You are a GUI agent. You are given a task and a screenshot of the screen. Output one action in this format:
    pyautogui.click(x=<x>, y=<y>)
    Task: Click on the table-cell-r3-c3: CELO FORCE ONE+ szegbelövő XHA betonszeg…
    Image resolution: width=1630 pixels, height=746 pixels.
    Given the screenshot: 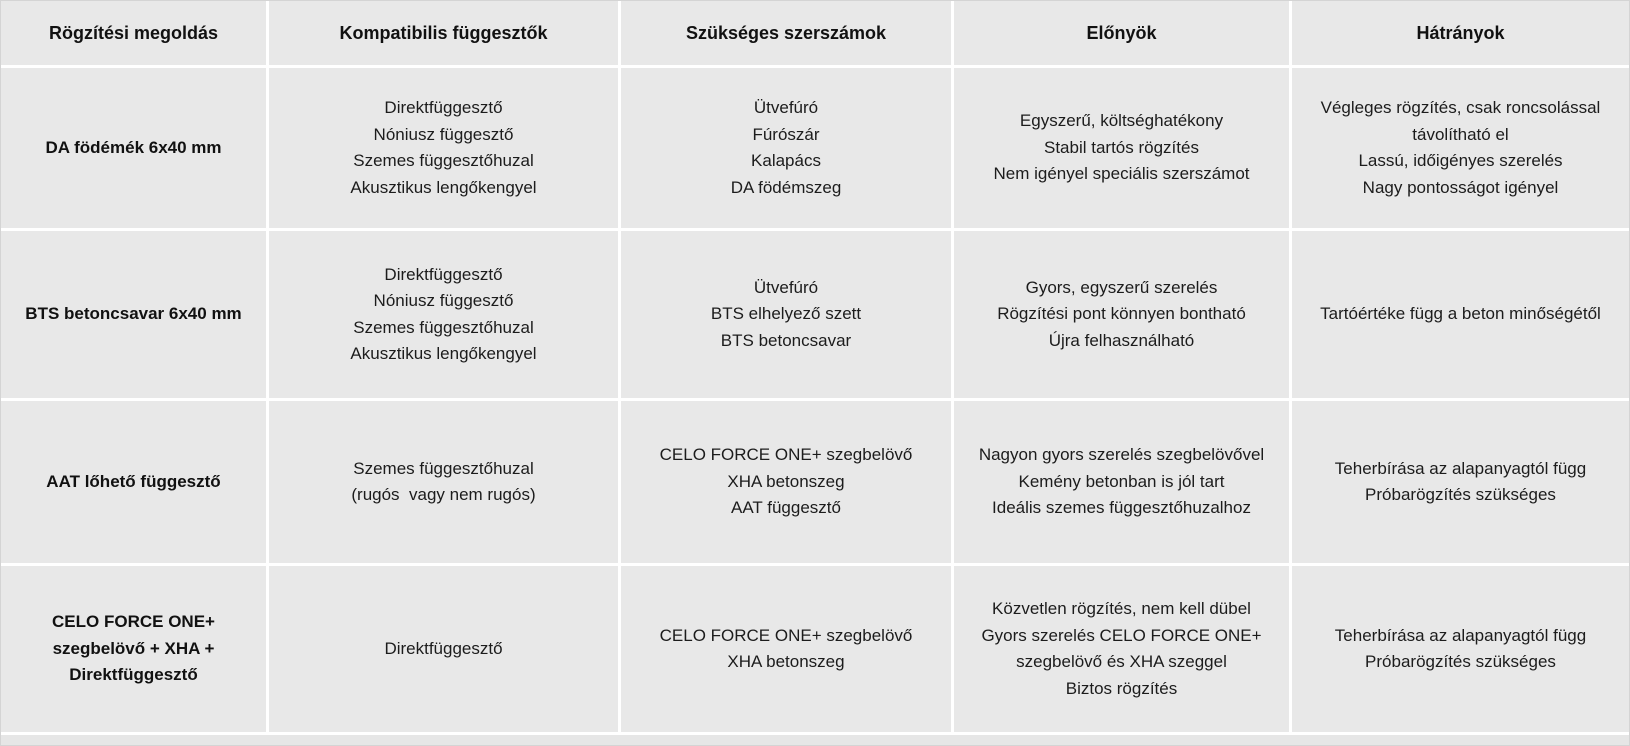 What is the action you would take?
    pyautogui.click(x=786, y=482)
    